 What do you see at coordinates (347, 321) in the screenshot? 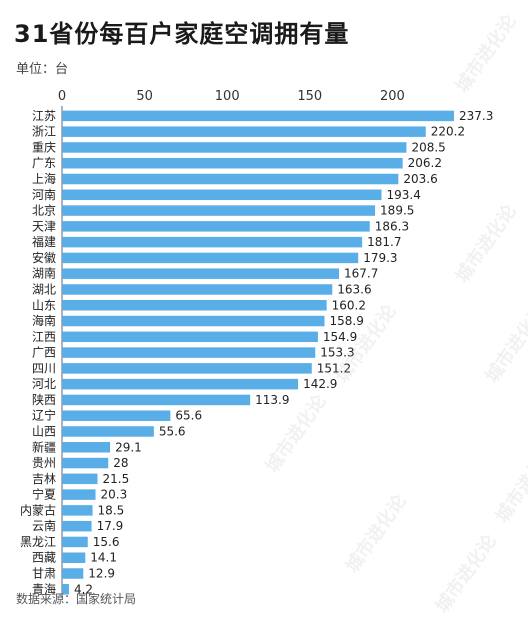
I see `value-label: 158.9` at bounding box center [347, 321].